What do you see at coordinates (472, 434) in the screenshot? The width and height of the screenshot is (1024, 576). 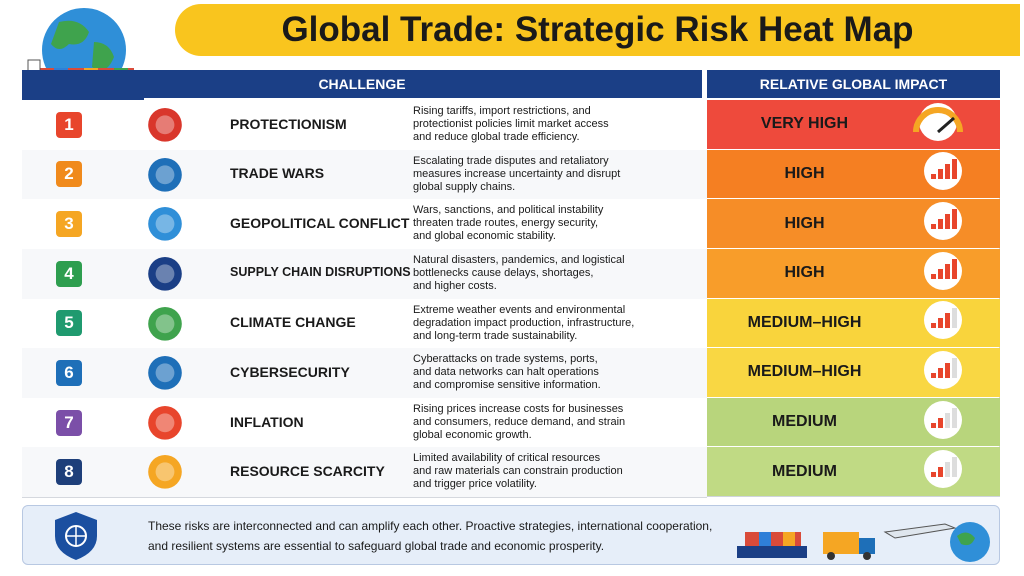 I see `challenge-description: global economic growth.` at bounding box center [472, 434].